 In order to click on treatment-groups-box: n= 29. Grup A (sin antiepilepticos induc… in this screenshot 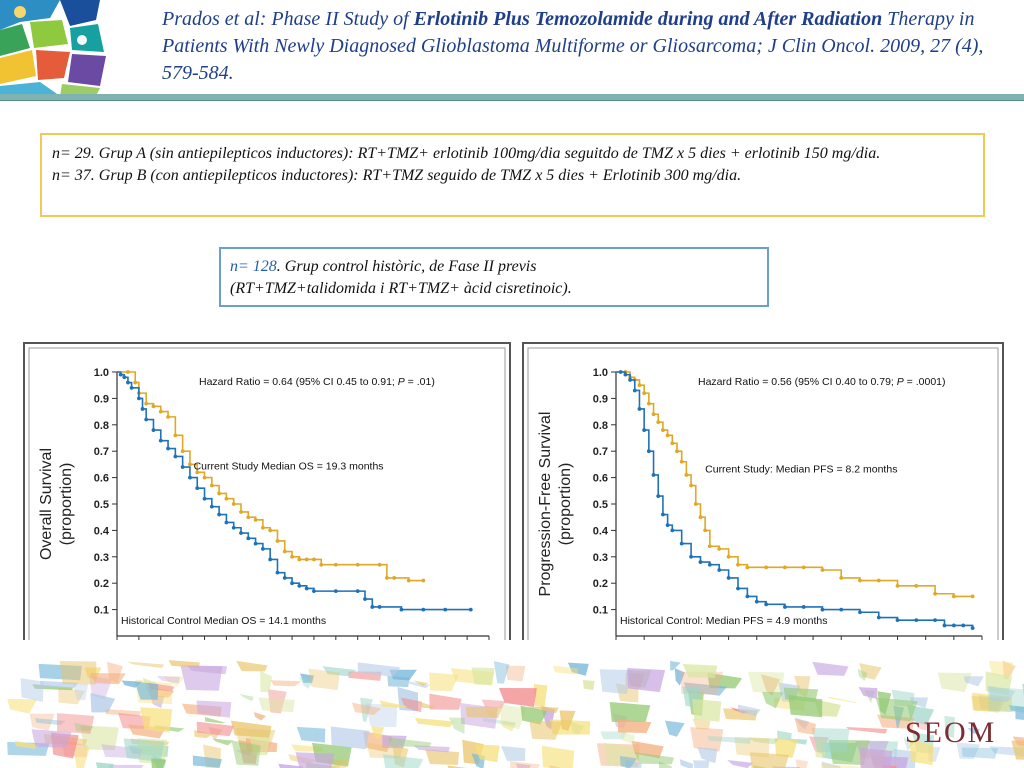, I will do `click(512, 175)`.